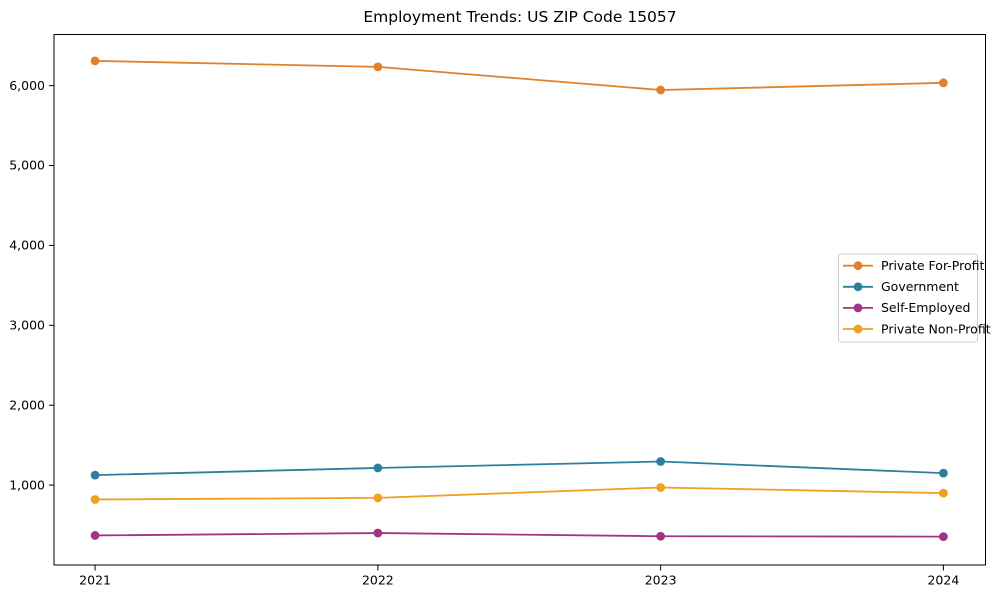 The height and width of the screenshot is (600, 1000). What do you see at coordinates (519, 468) in the screenshot?
I see `series-line-government` at bounding box center [519, 468].